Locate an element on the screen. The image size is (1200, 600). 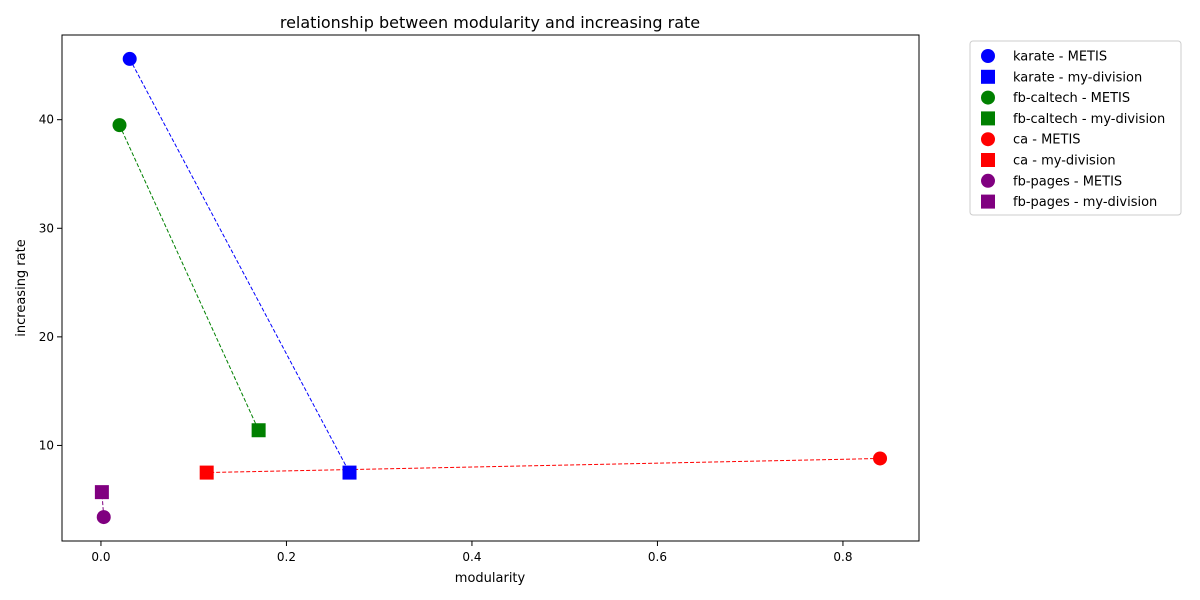
y-tick-label: 10 is located at coordinates (46, 445).